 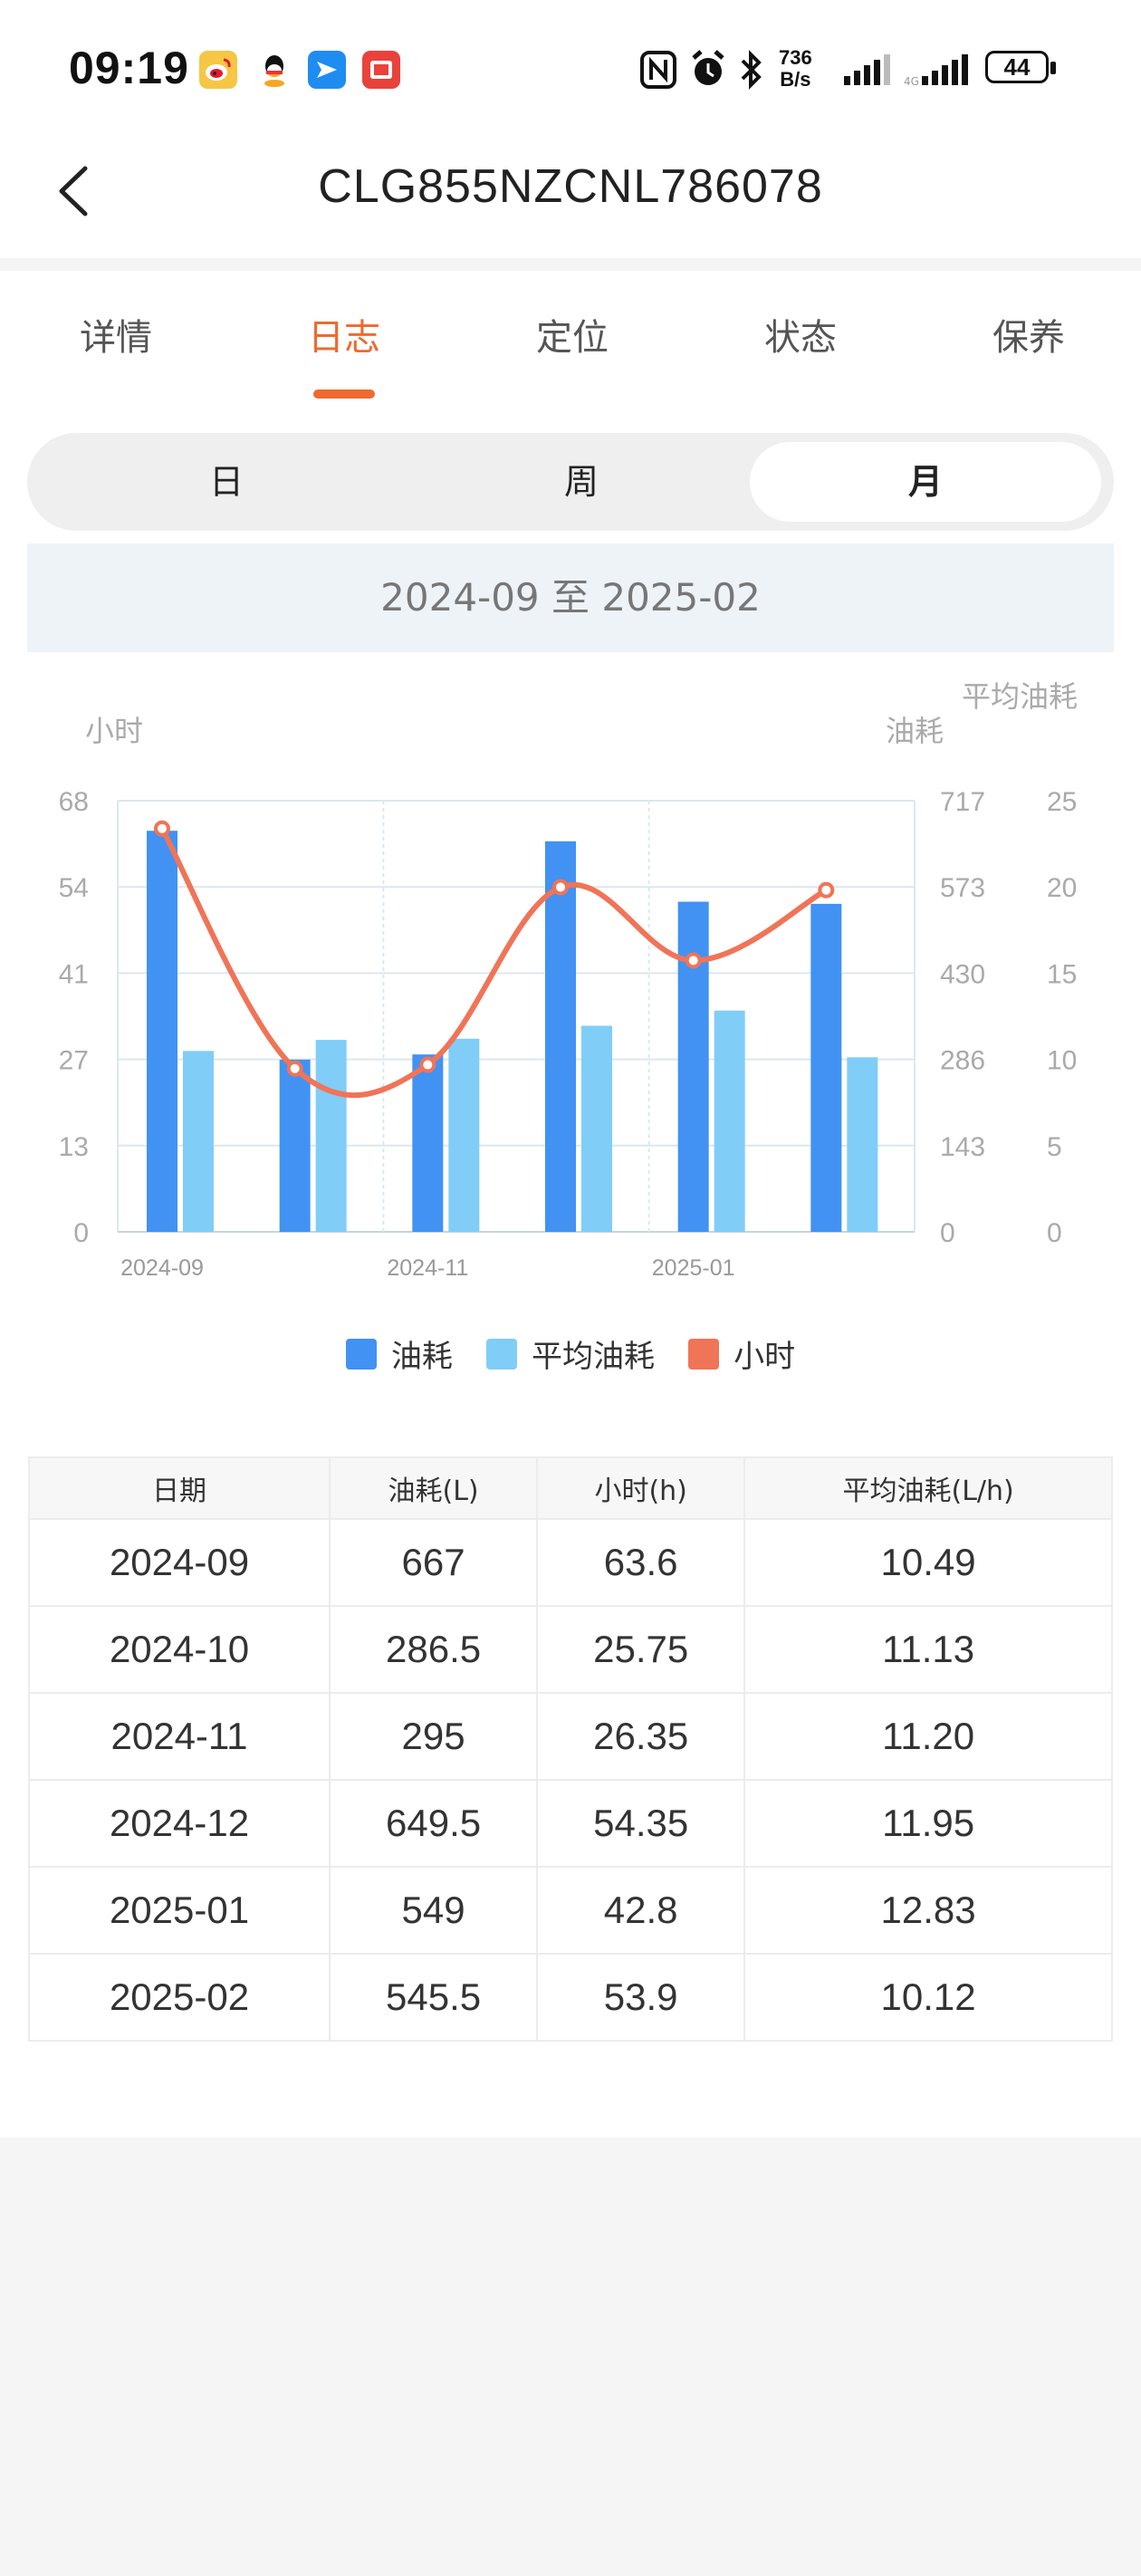 What do you see at coordinates (572, 338) in the screenshot?
I see `tab-location: 定位` at bounding box center [572, 338].